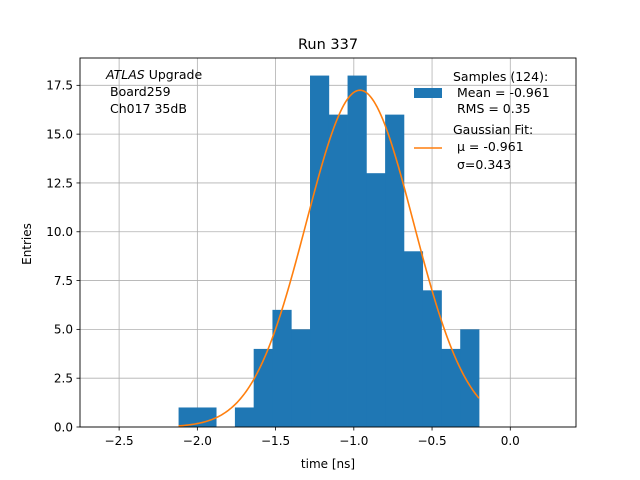 This screenshot has width=640, height=480. I want to click on x-tick-label: −0.5, so click(431, 441).